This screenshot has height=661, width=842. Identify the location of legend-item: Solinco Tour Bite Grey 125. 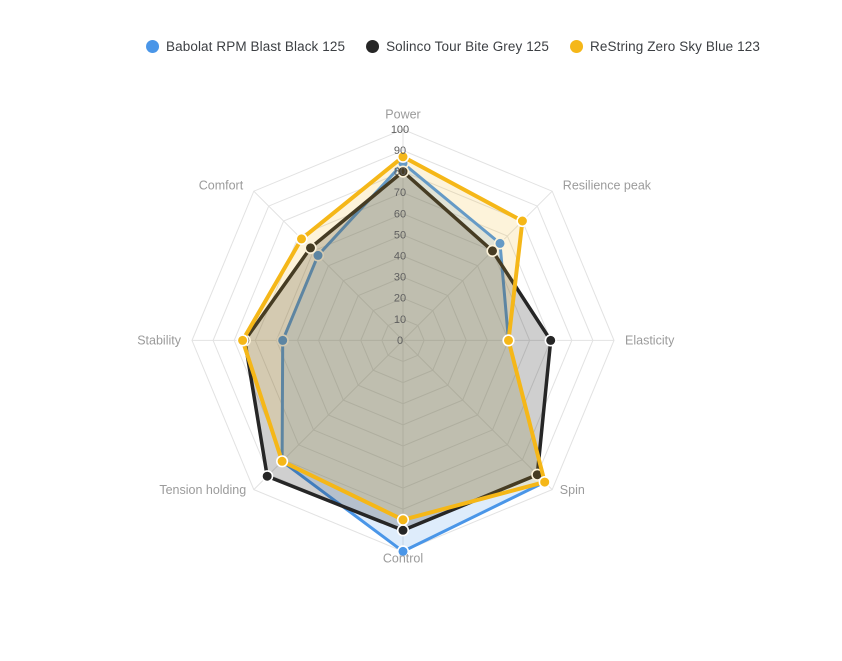
(457, 46).